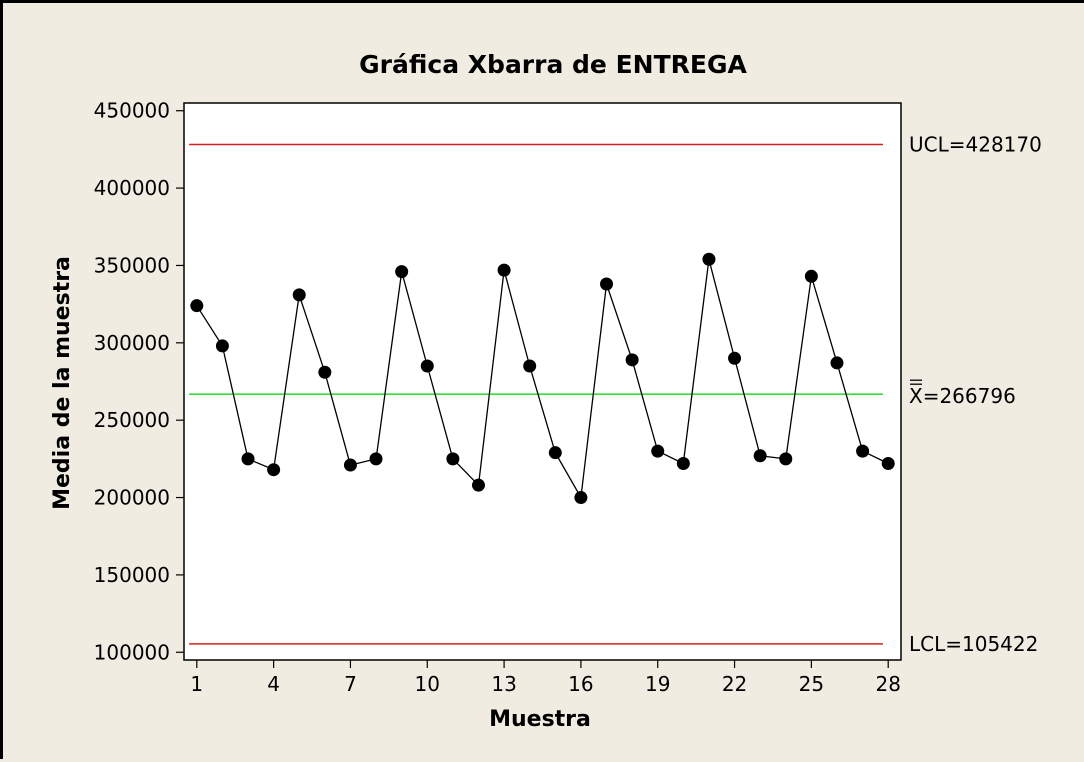 This screenshot has height=762, width=1084. I want to click on y-tick-label: 400000, so click(132, 188).